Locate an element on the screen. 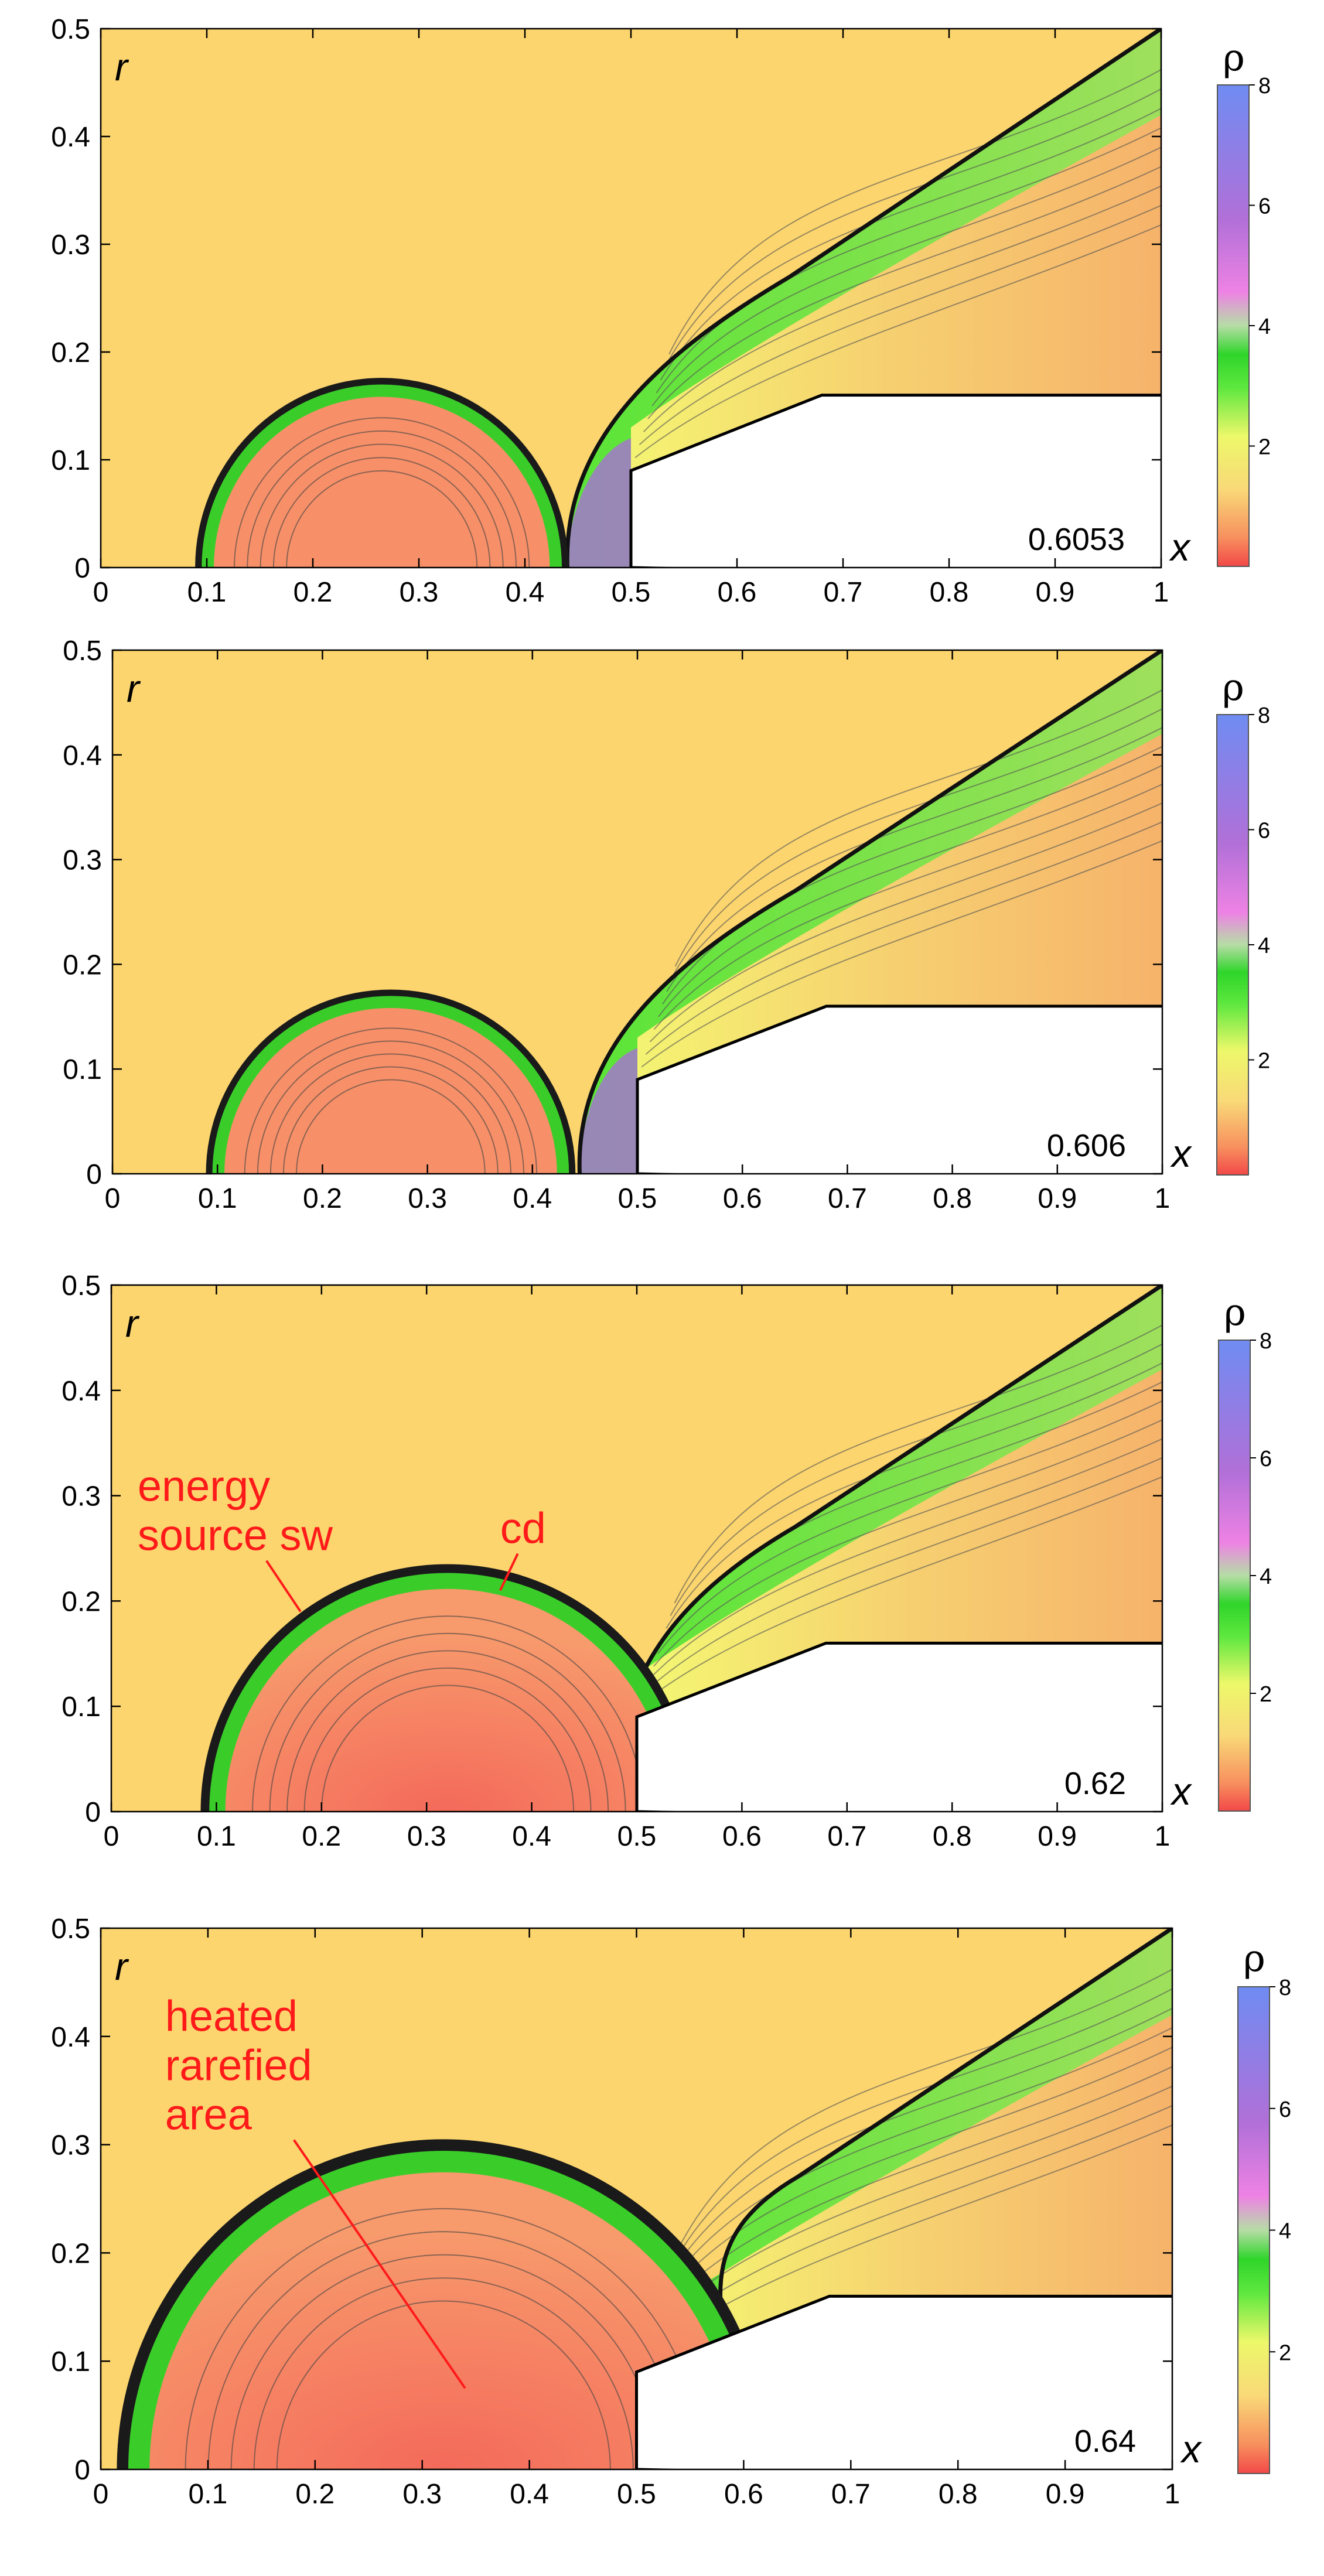 This screenshot has height=2576, width=1324. annotation-text: heated is located at coordinates (231, 2016).